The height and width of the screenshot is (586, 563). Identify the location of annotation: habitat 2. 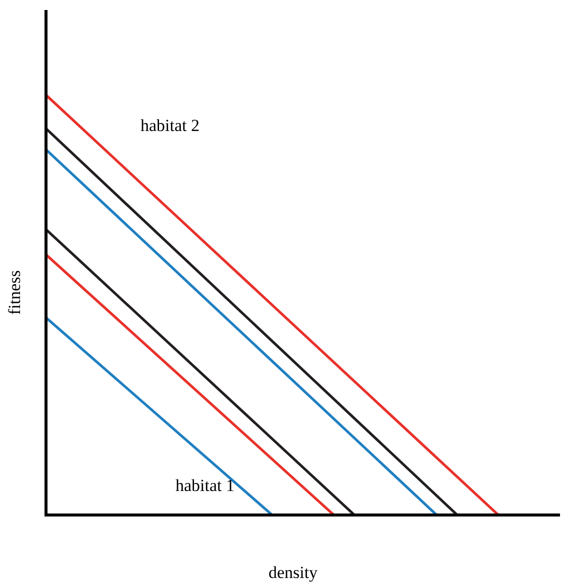
(170, 125).